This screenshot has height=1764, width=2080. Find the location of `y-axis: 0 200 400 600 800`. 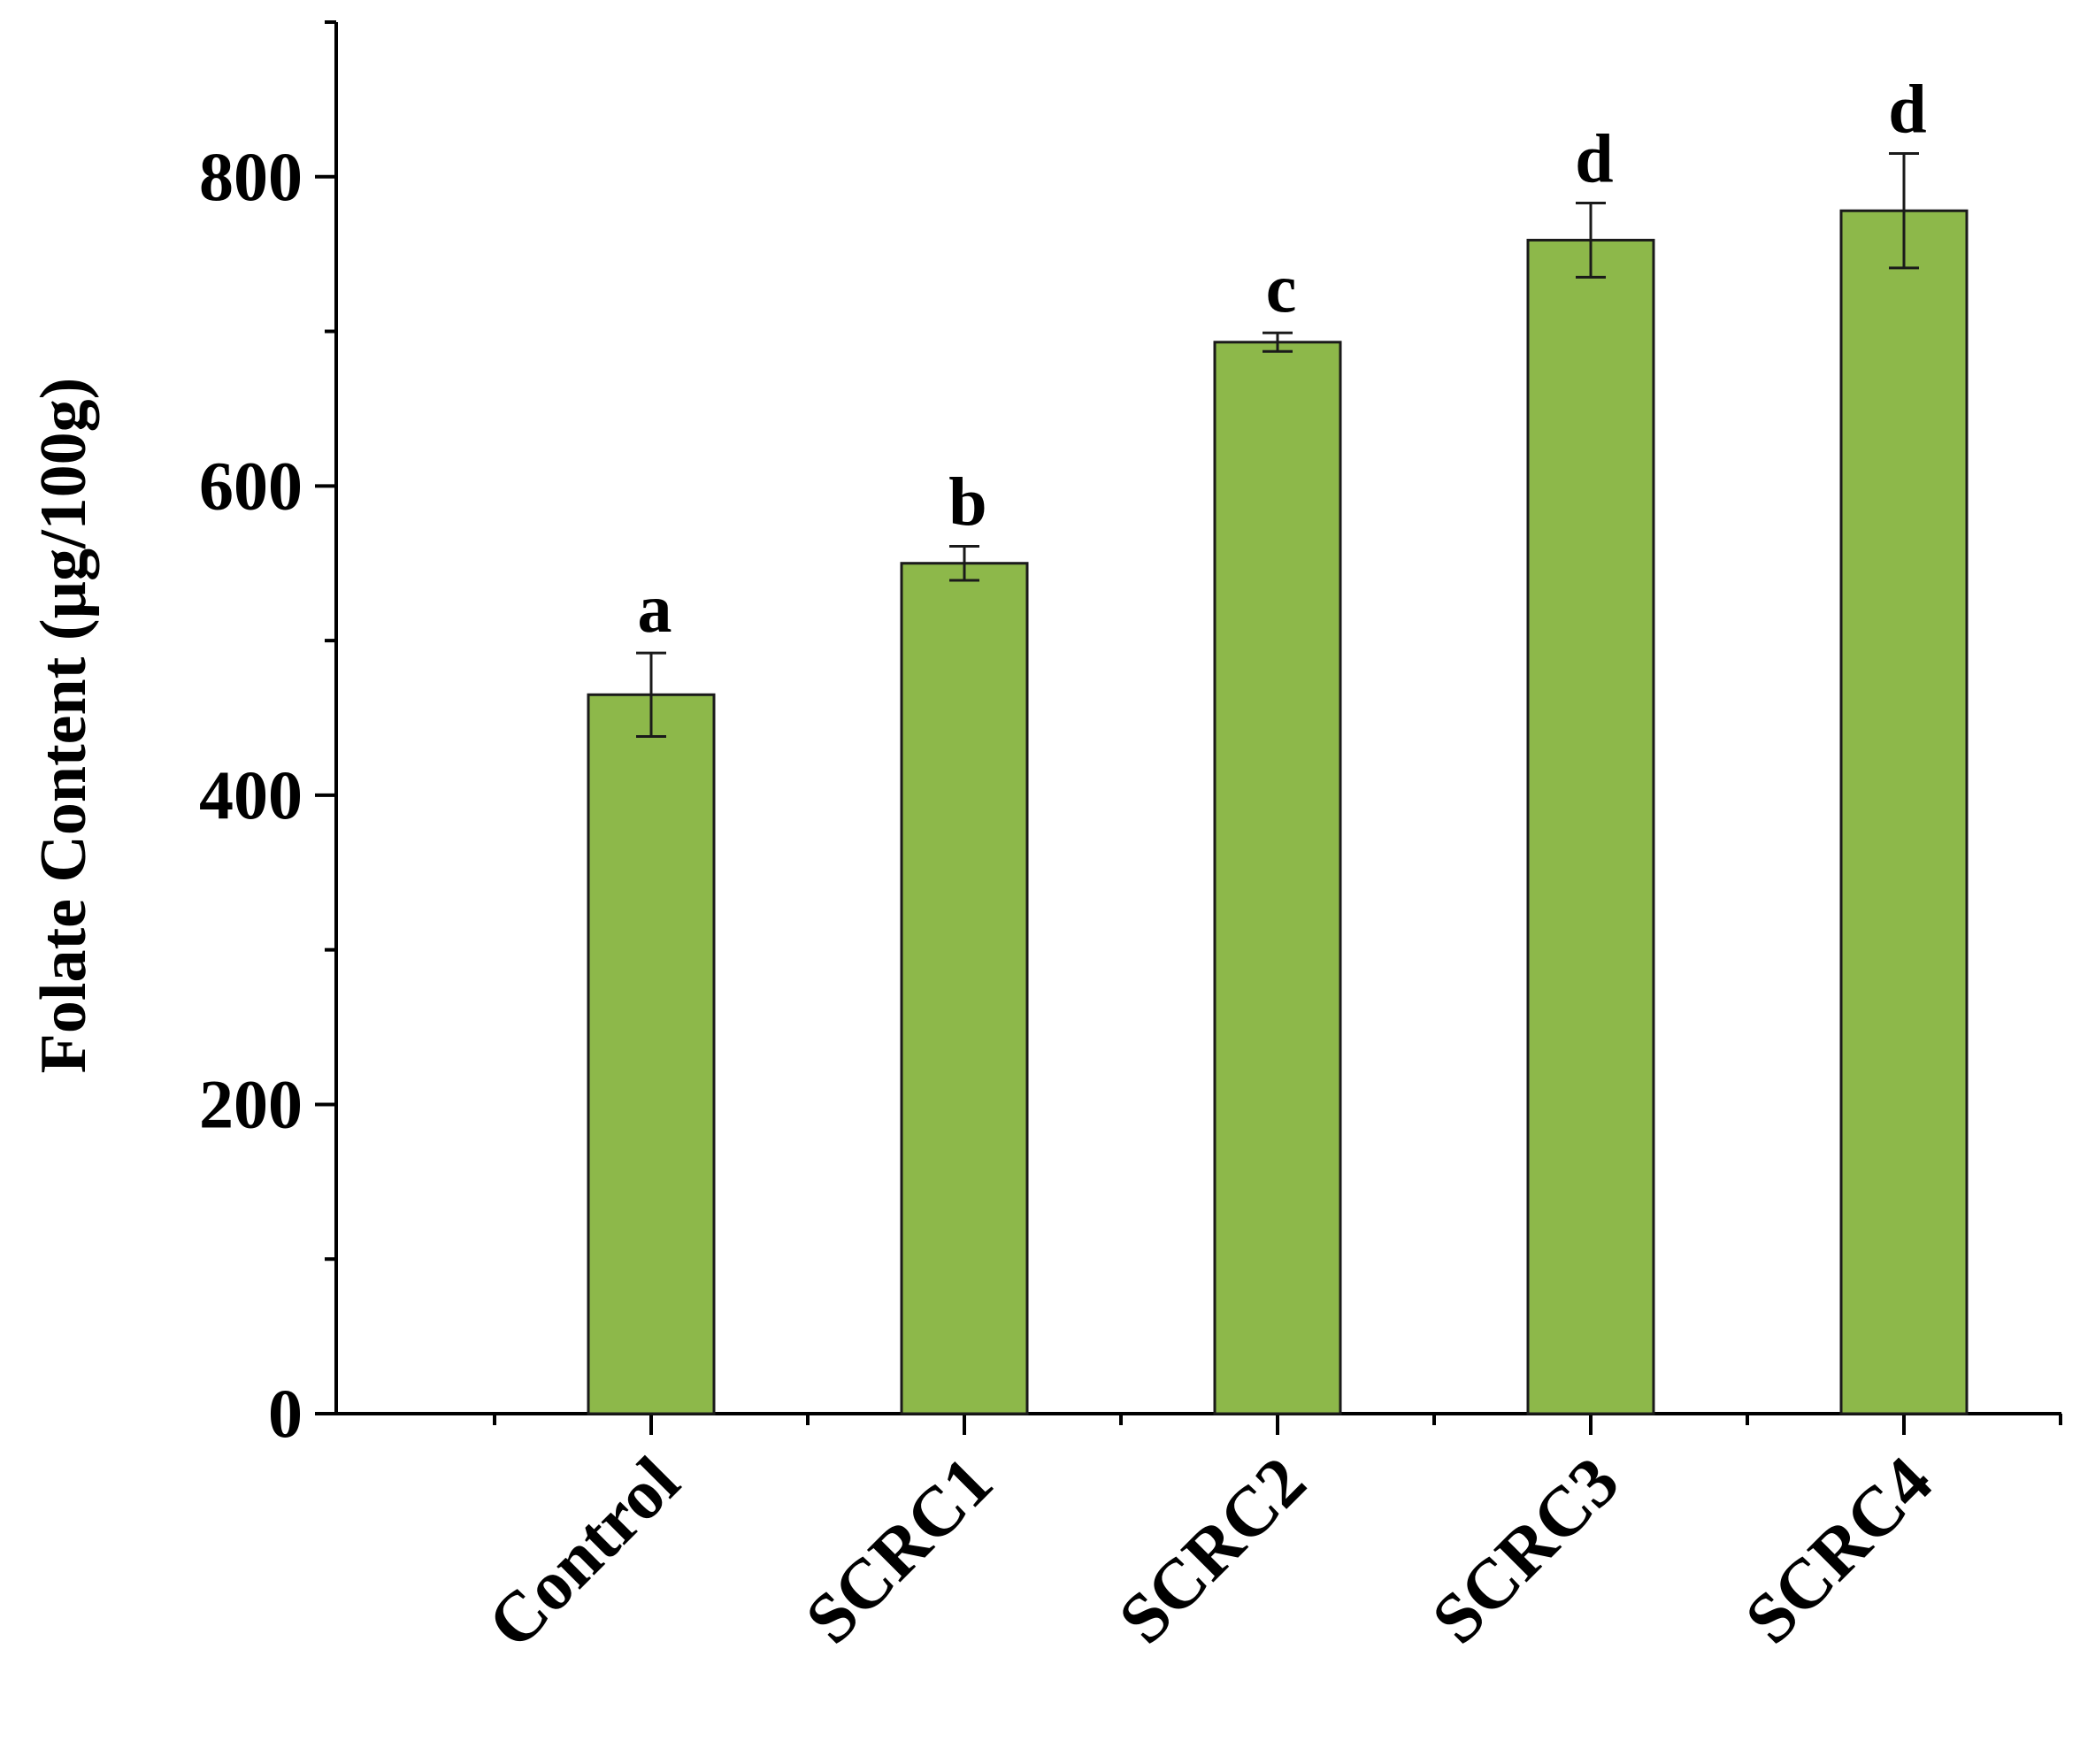

y-axis: 0 200 400 600 800 is located at coordinates (269, 736).